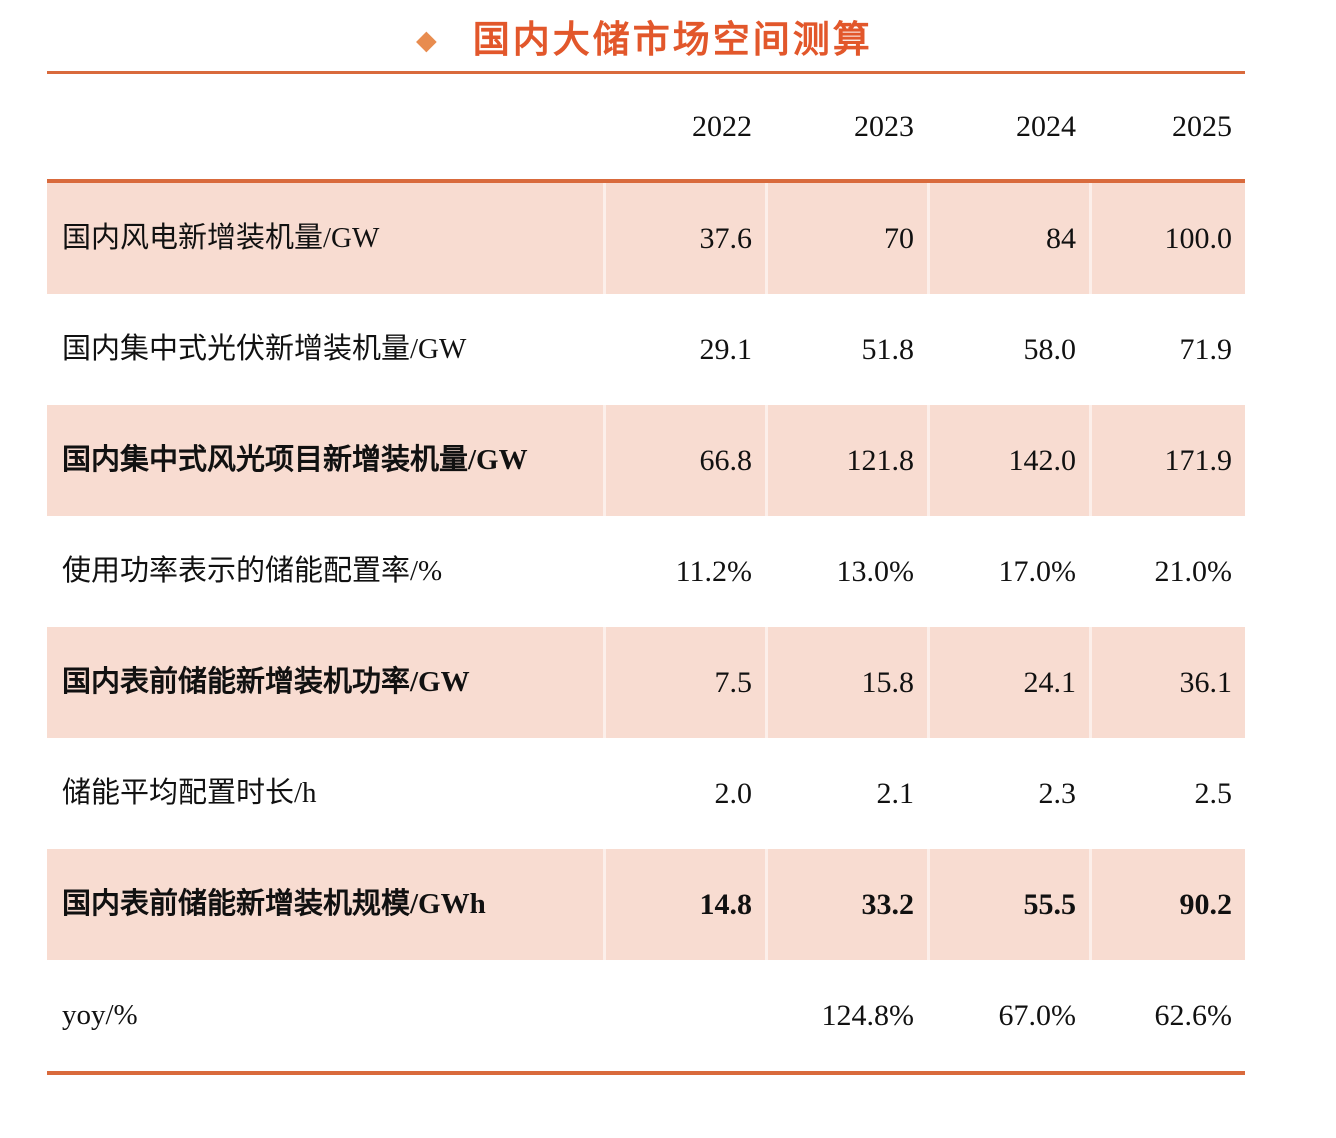 The height and width of the screenshot is (1138, 1336). What do you see at coordinates (1167, 682) in the screenshot?
I see `value-cell: 36.1` at bounding box center [1167, 682].